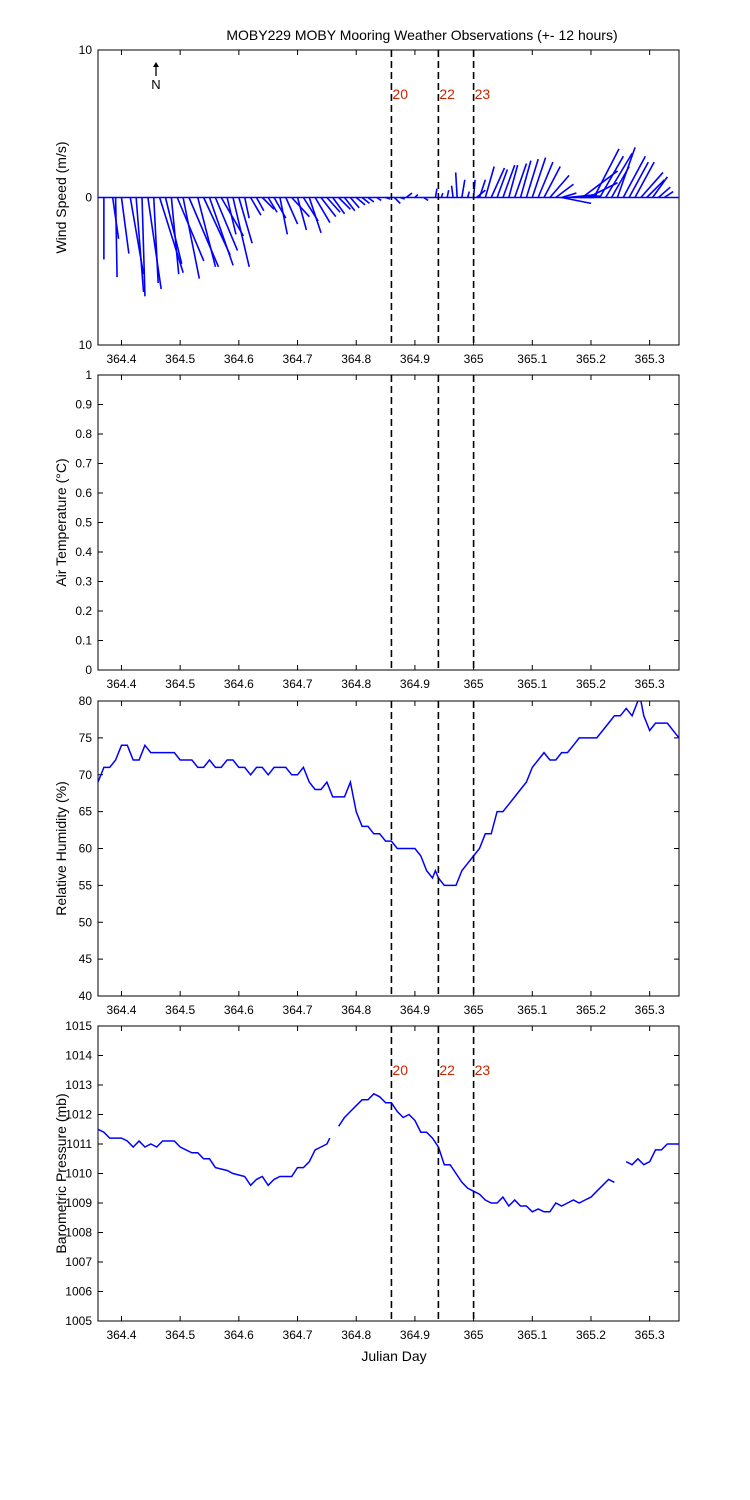 The image size is (750, 1500). I want to click on y-tick-label: 60, so click(86, 849).